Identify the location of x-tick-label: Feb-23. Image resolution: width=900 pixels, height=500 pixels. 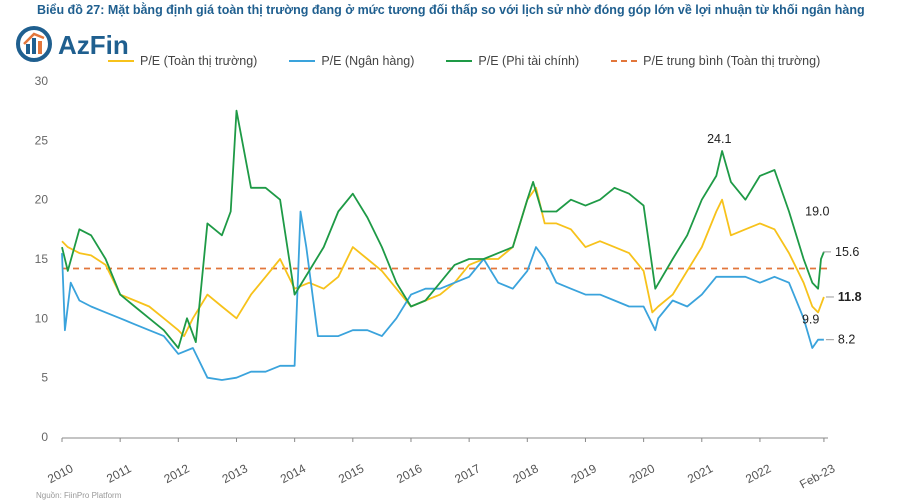
(817, 476).